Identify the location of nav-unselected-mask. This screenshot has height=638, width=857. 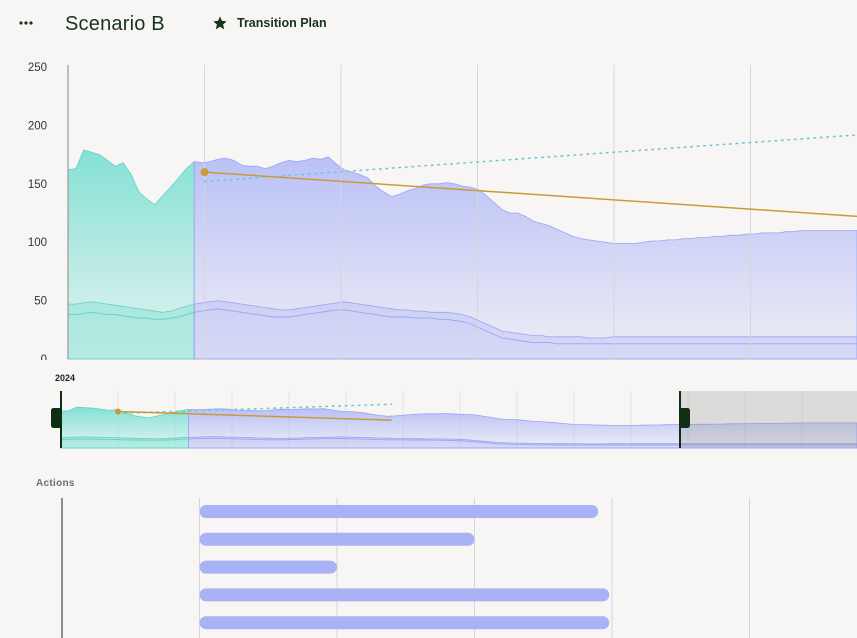
(768, 419).